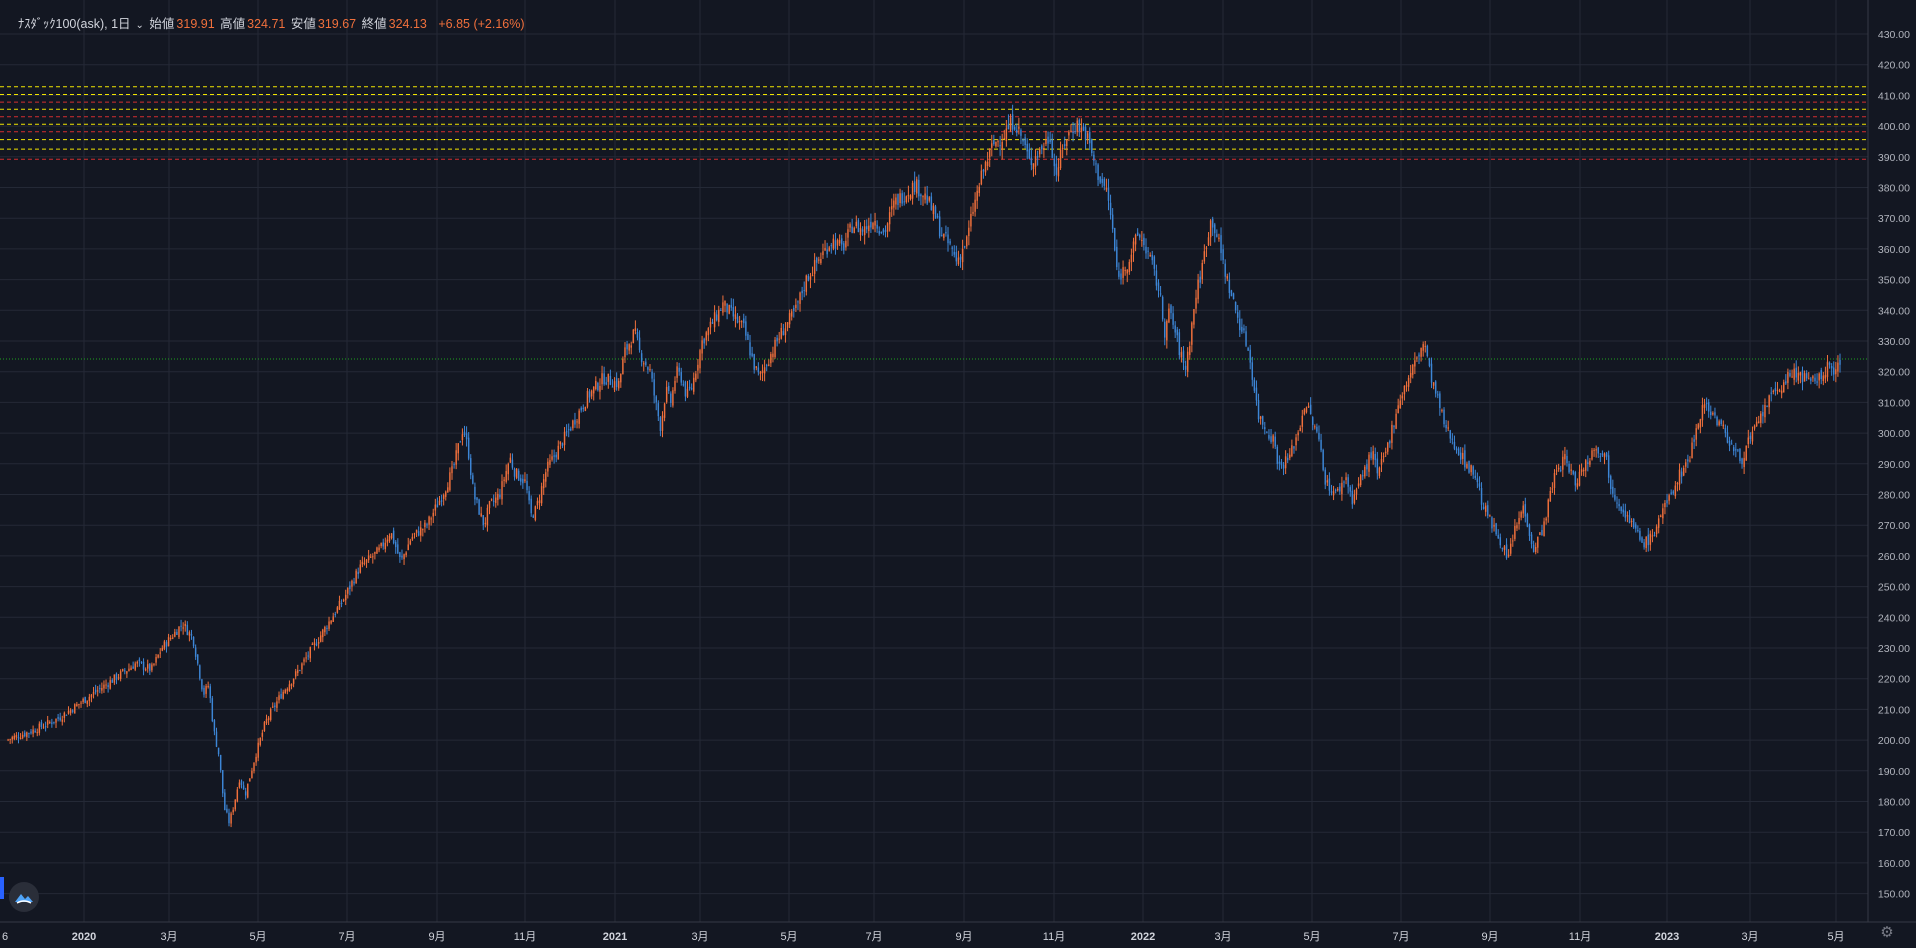 This screenshot has height=948, width=1916. I want to click on price-tick-label: 330.00, so click(1894, 342).